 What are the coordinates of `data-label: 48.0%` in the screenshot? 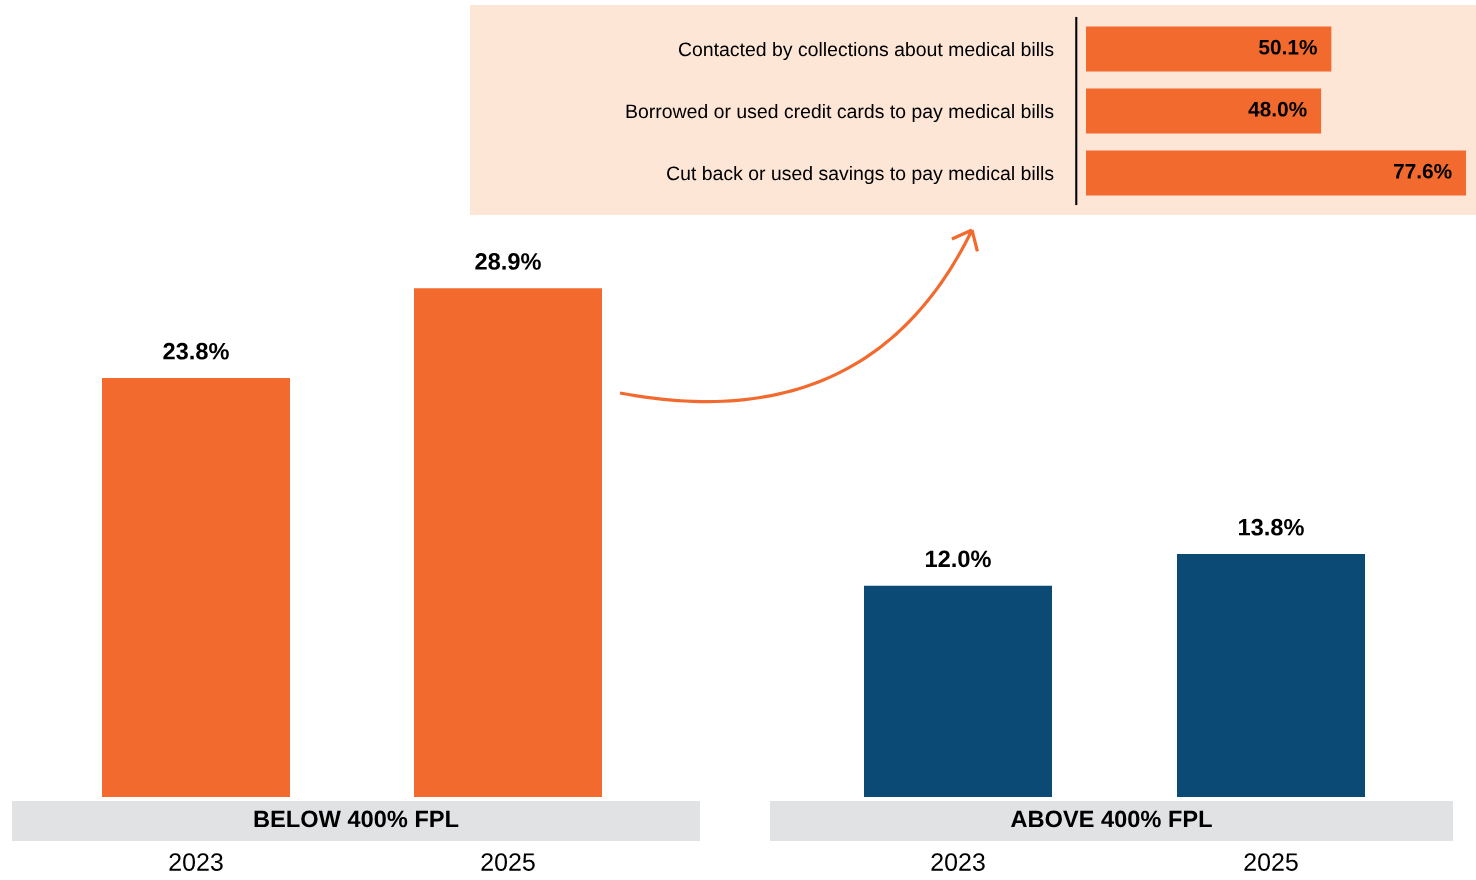 It's located at (1277, 109).